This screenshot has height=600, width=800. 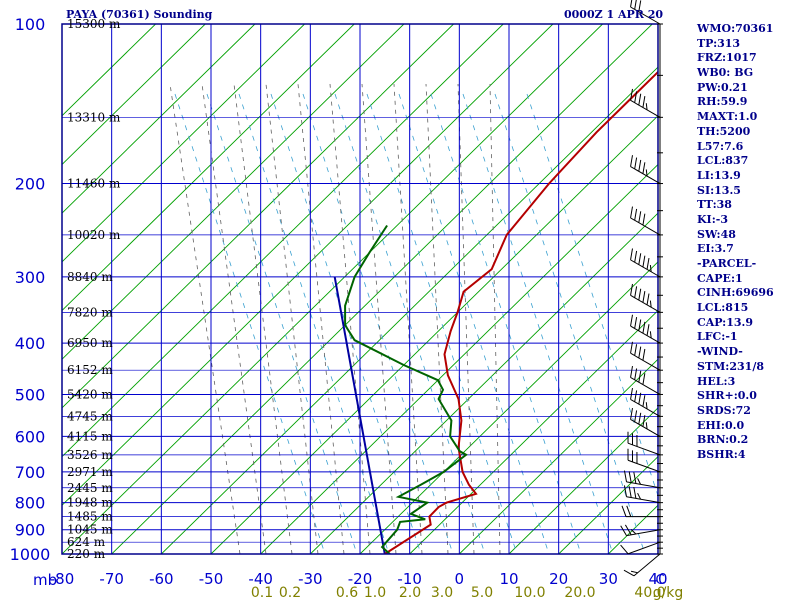 What do you see at coordinates (727, 263) in the screenshot?
I see `index-item: -PARCEL-` at bounding box center [727, 263].